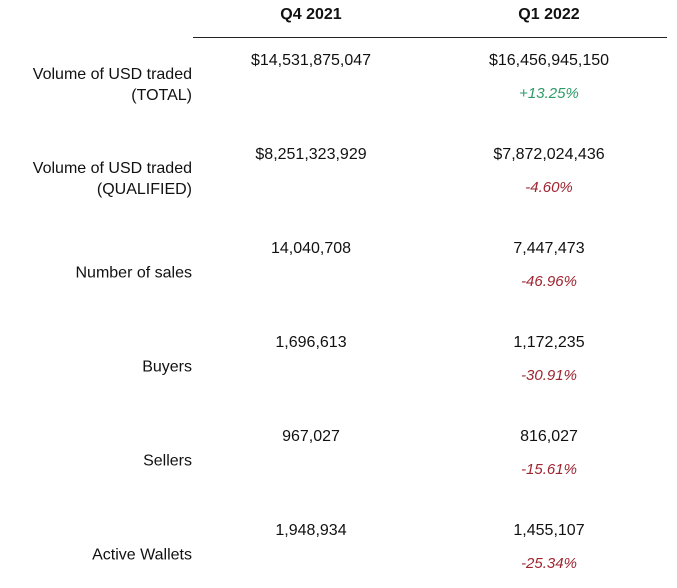 The height and width of the screenshot is (588, 677). I want to click on value-q1-2022: 816,027, so click(549, 436).